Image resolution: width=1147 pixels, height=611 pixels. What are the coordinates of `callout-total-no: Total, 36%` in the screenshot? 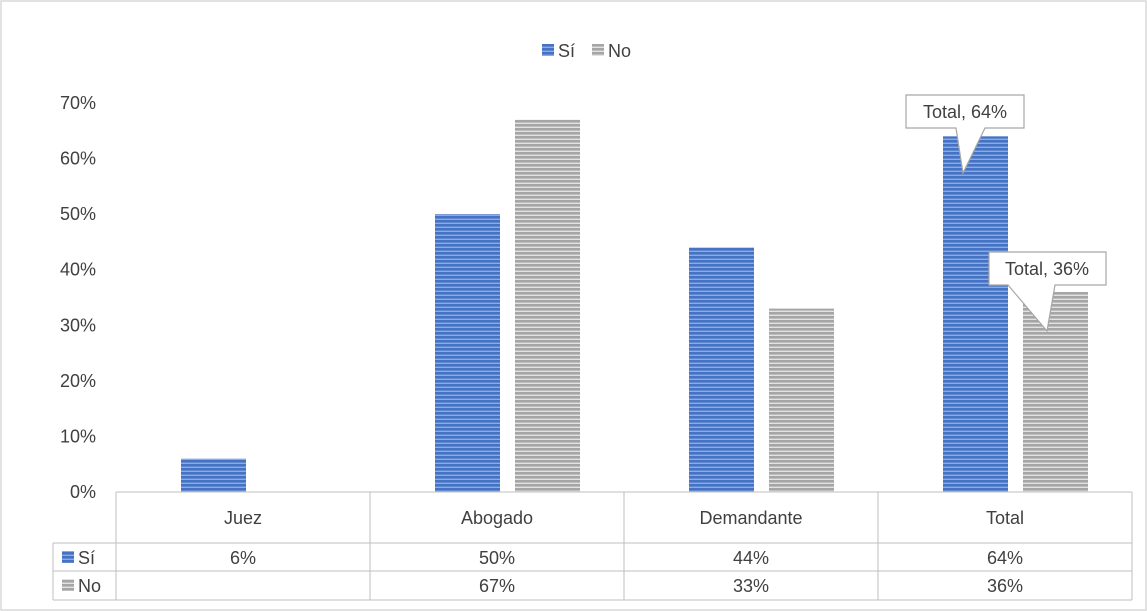 It's located at (1047, 292).